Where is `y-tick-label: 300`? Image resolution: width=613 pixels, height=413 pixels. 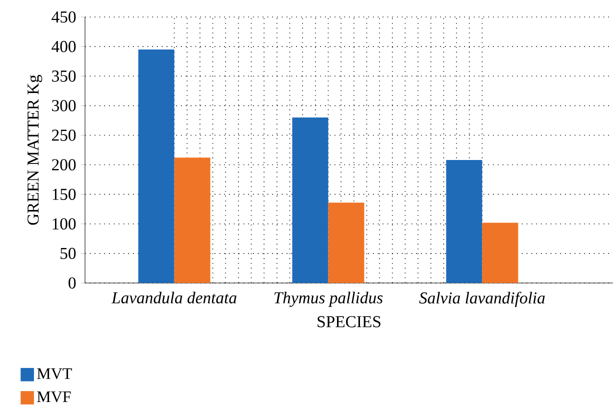 y-tick-label: 300 is located at coordinates (64, 106).